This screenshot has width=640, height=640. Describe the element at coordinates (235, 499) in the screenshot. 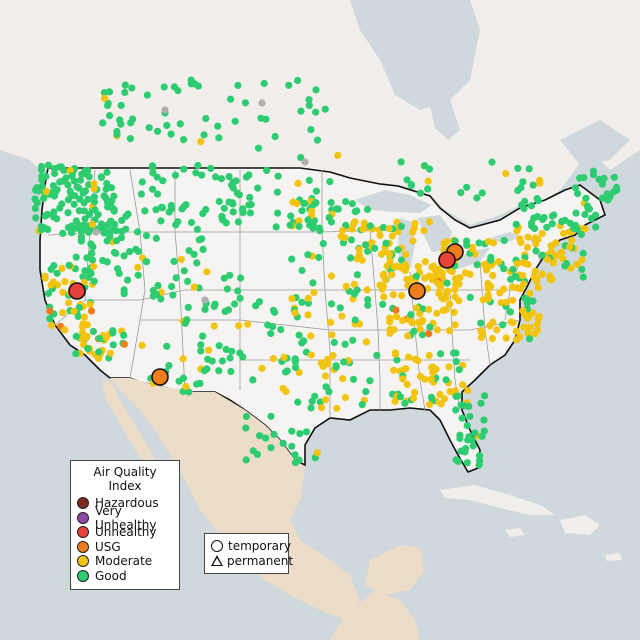

I see `mexico-land` at that location.